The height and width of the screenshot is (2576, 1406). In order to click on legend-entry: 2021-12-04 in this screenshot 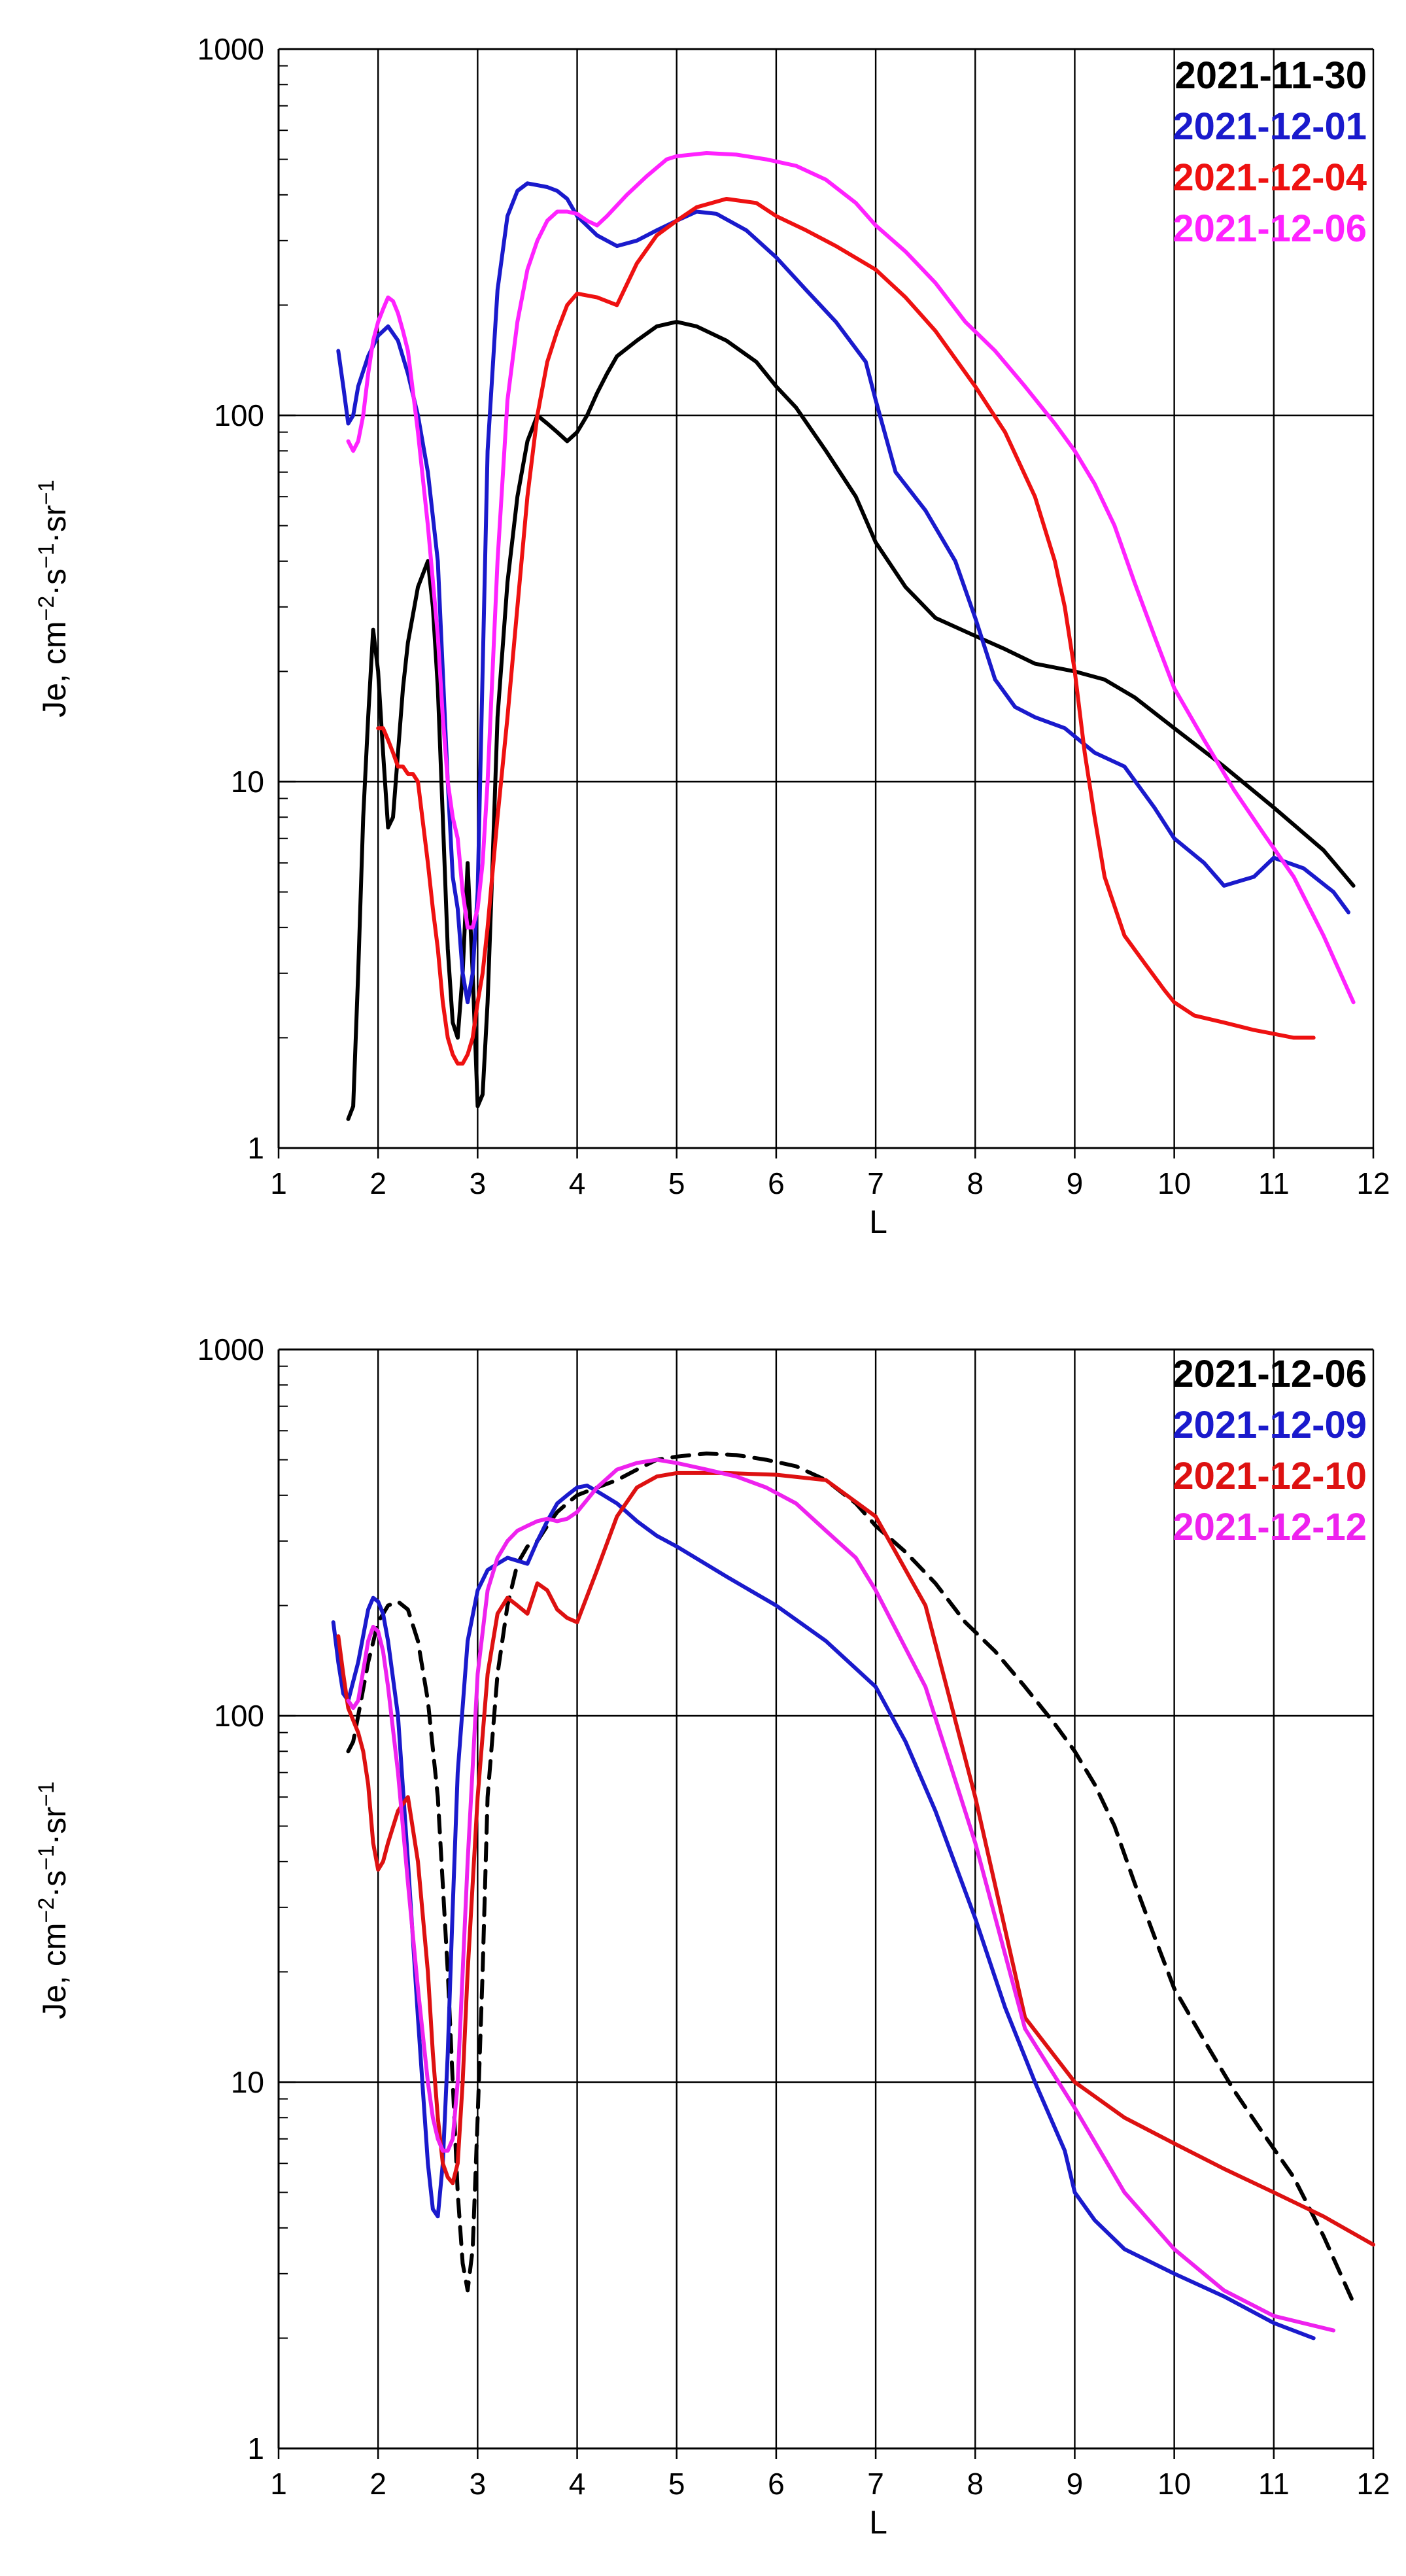, I will do `click(1270, 178)`.